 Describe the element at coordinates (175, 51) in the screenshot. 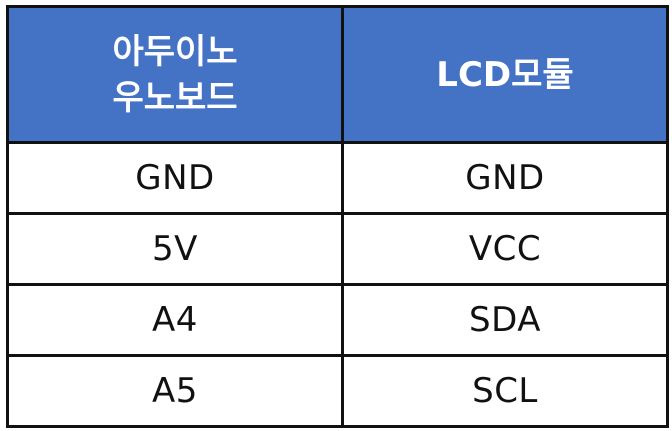

I see `header-arduino-line1: 아두이노` at that location.